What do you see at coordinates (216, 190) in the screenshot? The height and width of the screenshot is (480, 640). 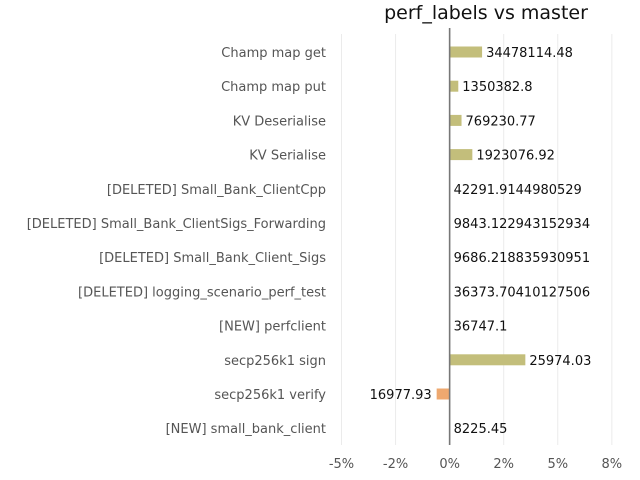 I see `category-label: [DELETED] Small_Bank_ClientCpp` at bounding box center [216, 190].